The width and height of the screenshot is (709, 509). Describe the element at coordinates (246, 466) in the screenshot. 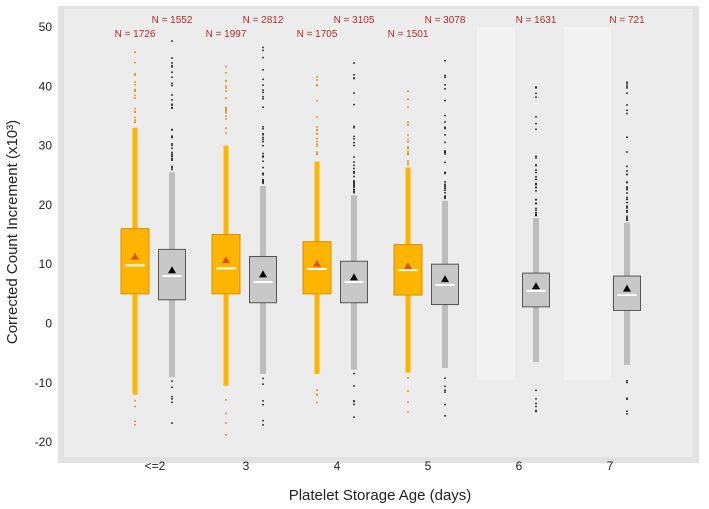

I see `x-tick-label: 3` at that location.